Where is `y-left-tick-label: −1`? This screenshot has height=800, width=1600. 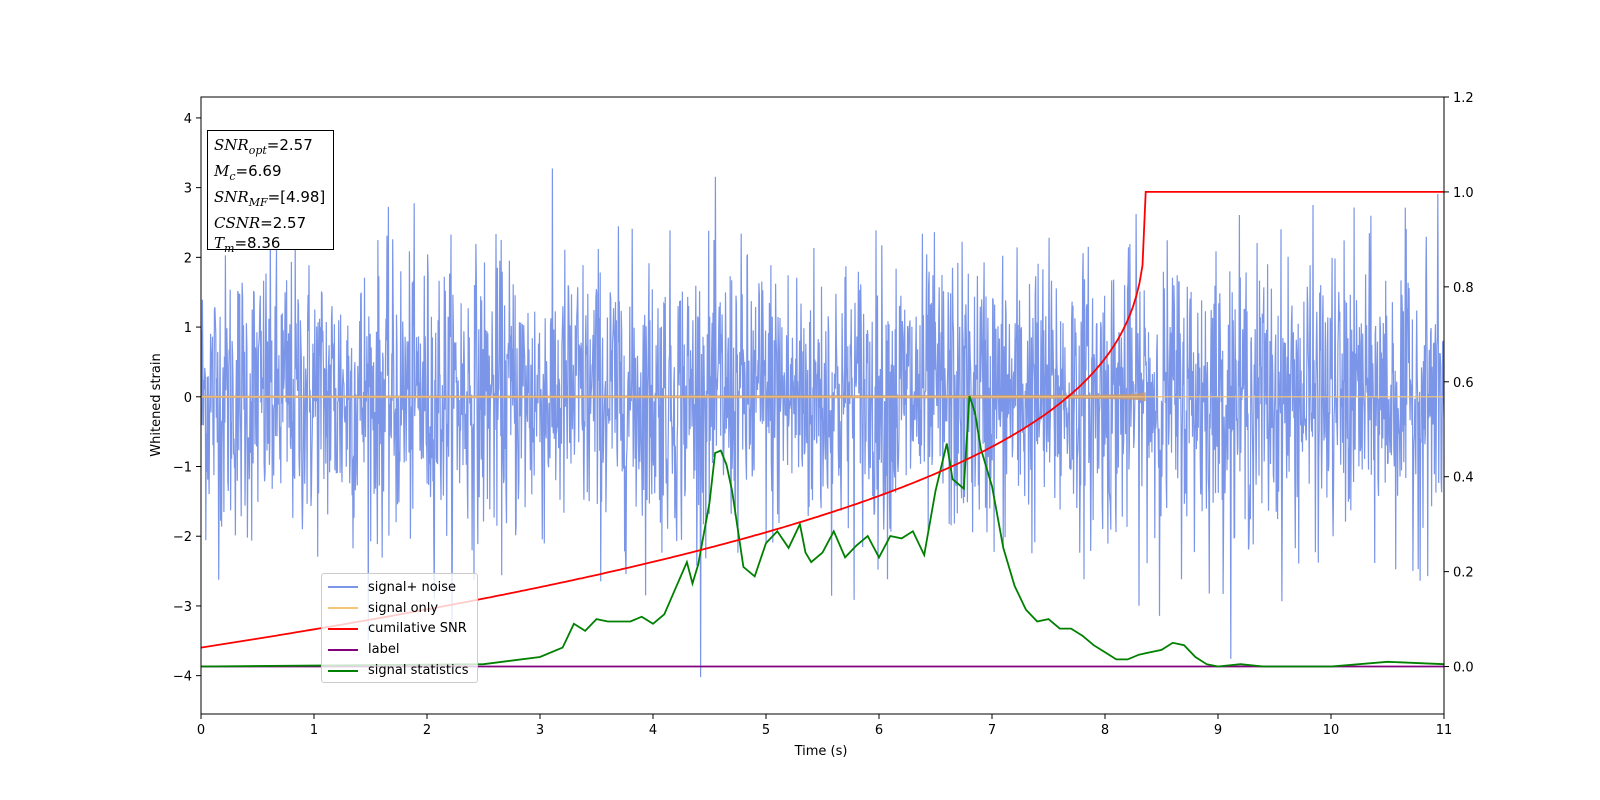 y-left-tick-label: −1 is located at coordinates (182, 468).